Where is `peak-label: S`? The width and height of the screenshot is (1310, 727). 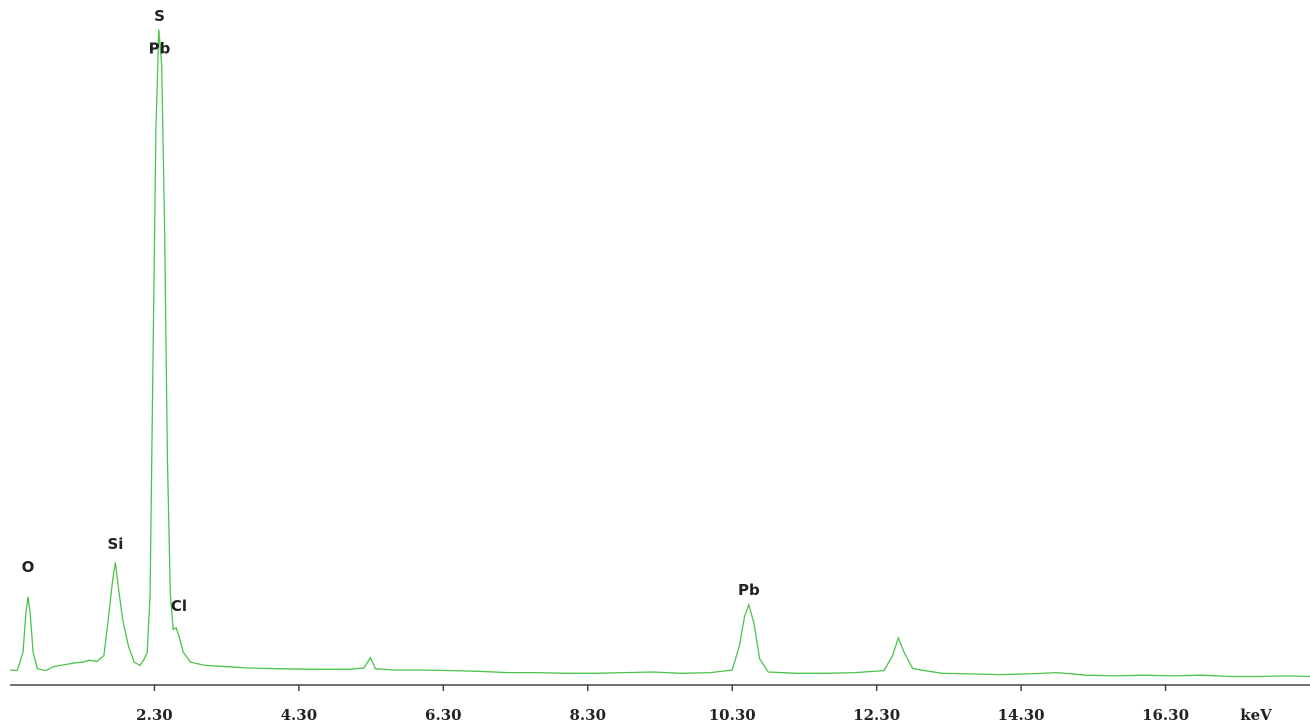 peak-label: S is located at coordinates (159, 16).